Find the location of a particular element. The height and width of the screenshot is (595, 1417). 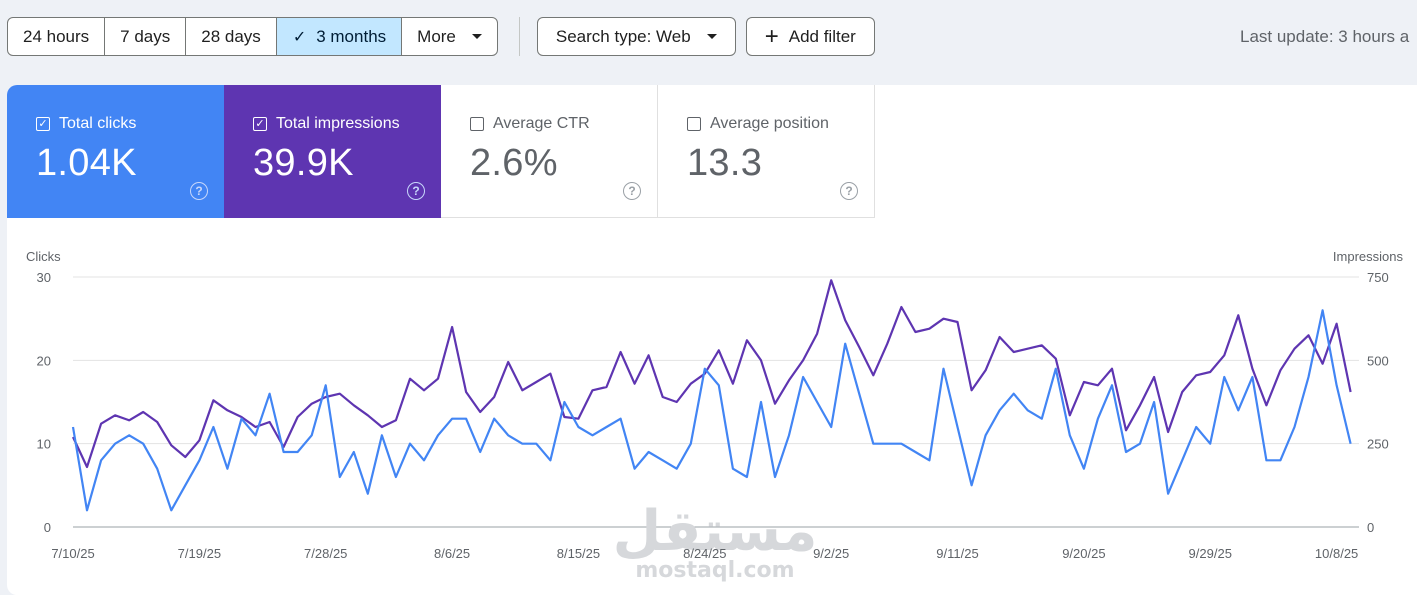

range-more-label: More is located at coordinates (436, 36).